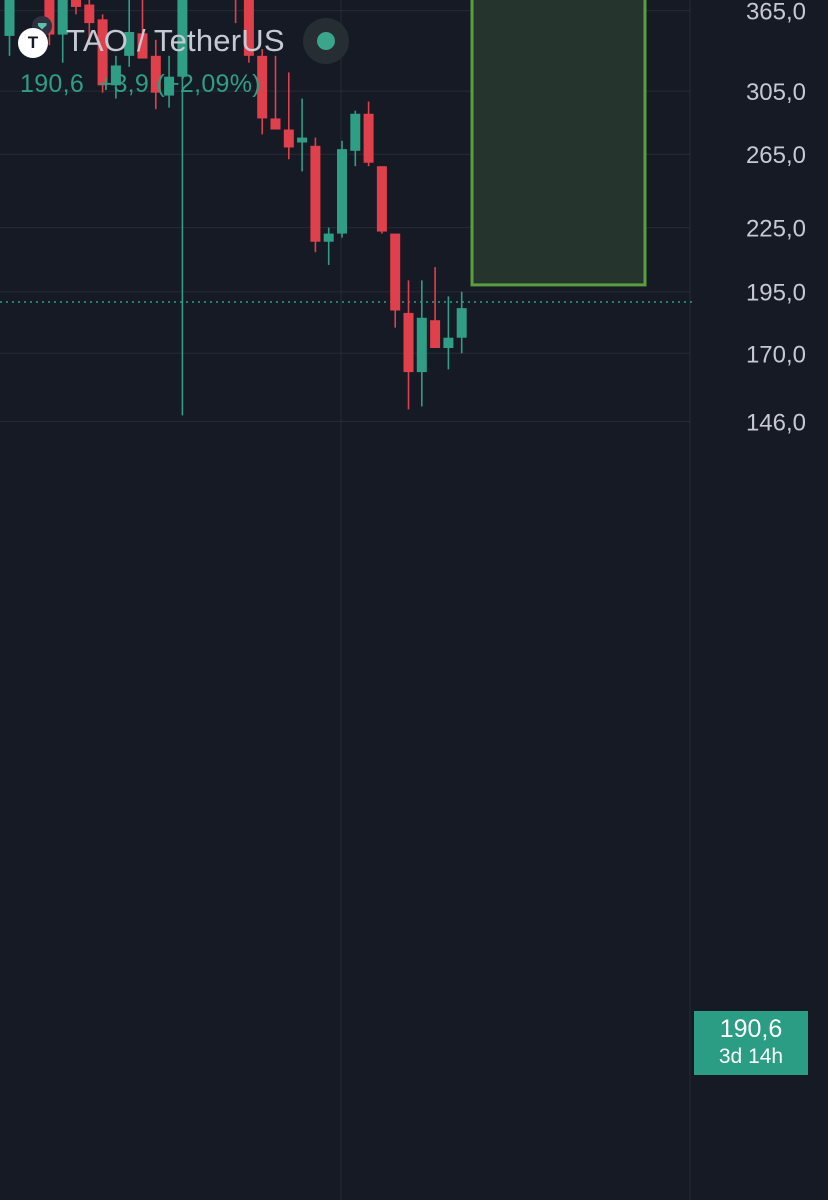  Describe the element at coordinates (776, 155) in the screenshot. I see `y-tick-label: 265,0` at that location.